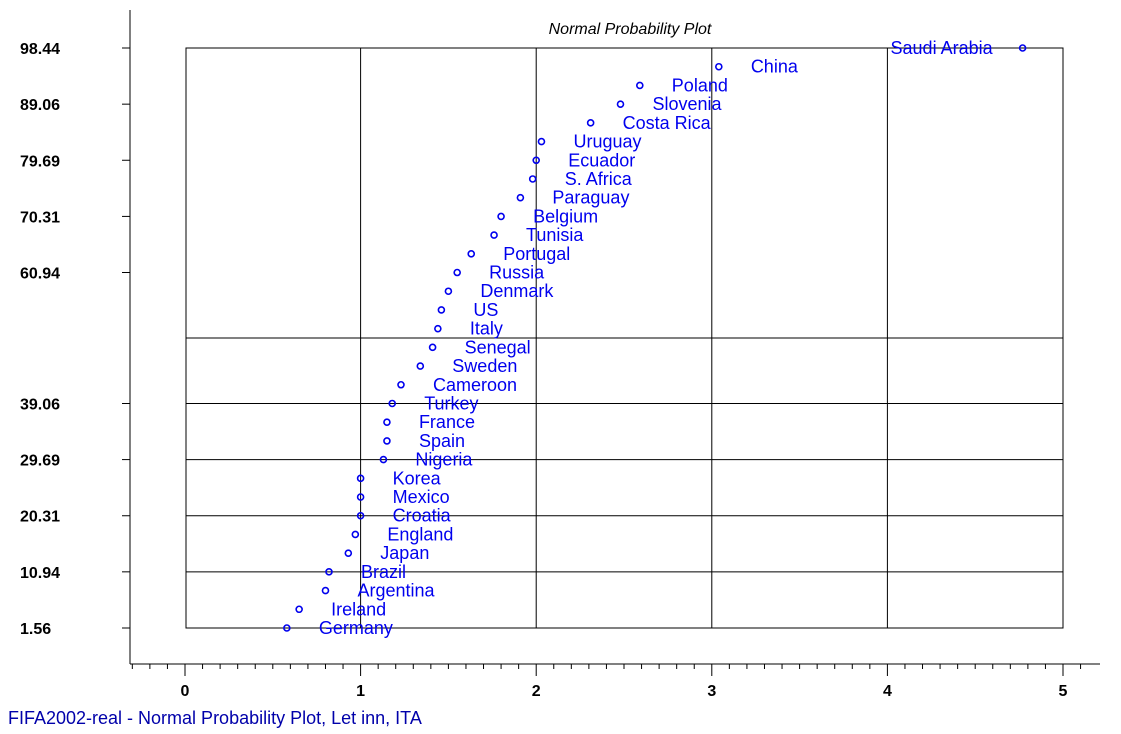 Image resolution: width=1121 pixels, height=734 pixels. I want to click on y-tick-label: 89.06, so click(40, 105).